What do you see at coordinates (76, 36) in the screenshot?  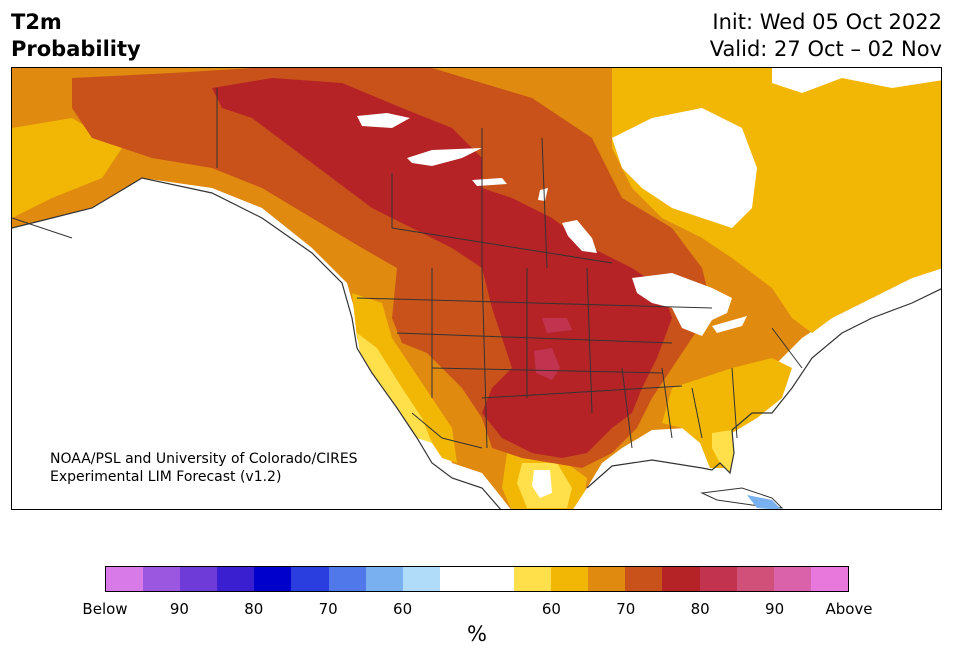 I see `map-title: T2m Probability` at bounding box center [76, 36].